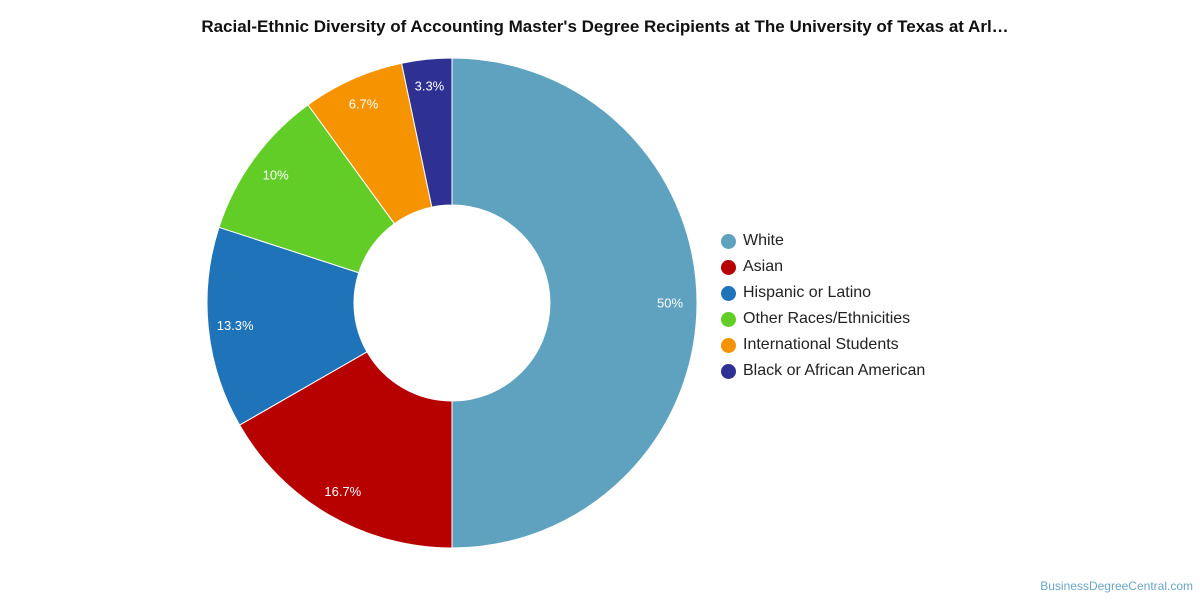  I want to click on legend-label: Hispanic or Latino, so click(807, 292).